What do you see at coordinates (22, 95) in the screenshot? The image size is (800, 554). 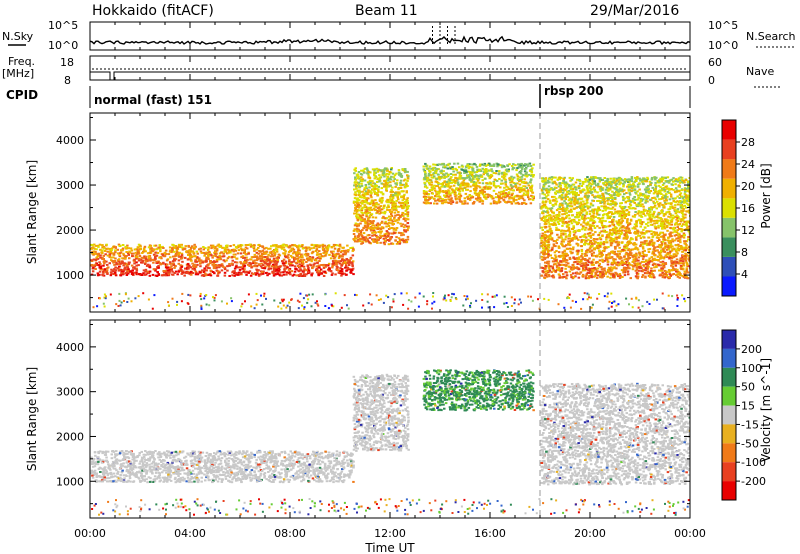 I see `cpid-label: CPID` at bounding box center [22, 95].